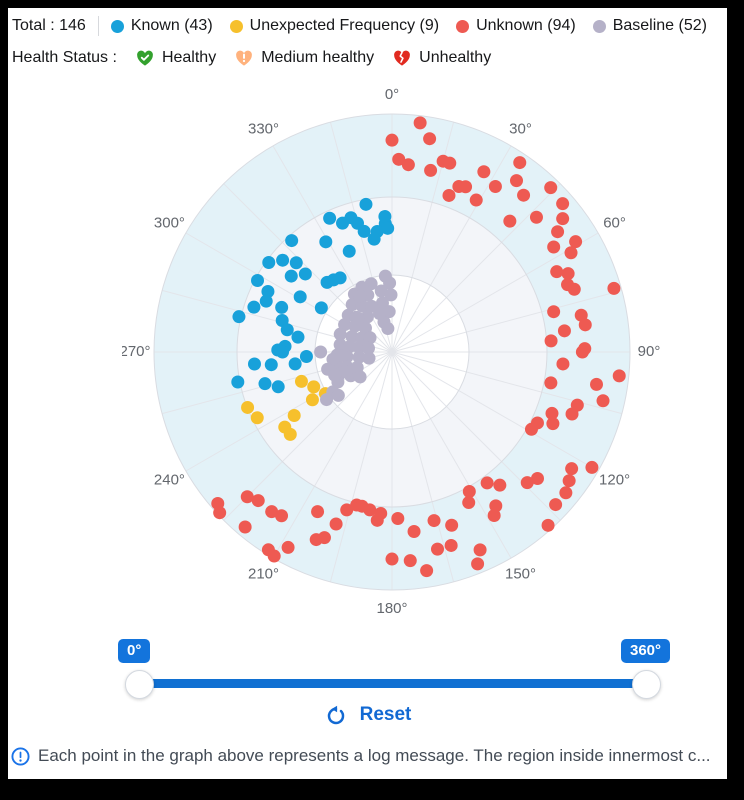  What do you see at coordinates (516, 26) in the screenshot?
I see `legend-item-unknown: Unknown (94)` at bounding box center [516, 26].